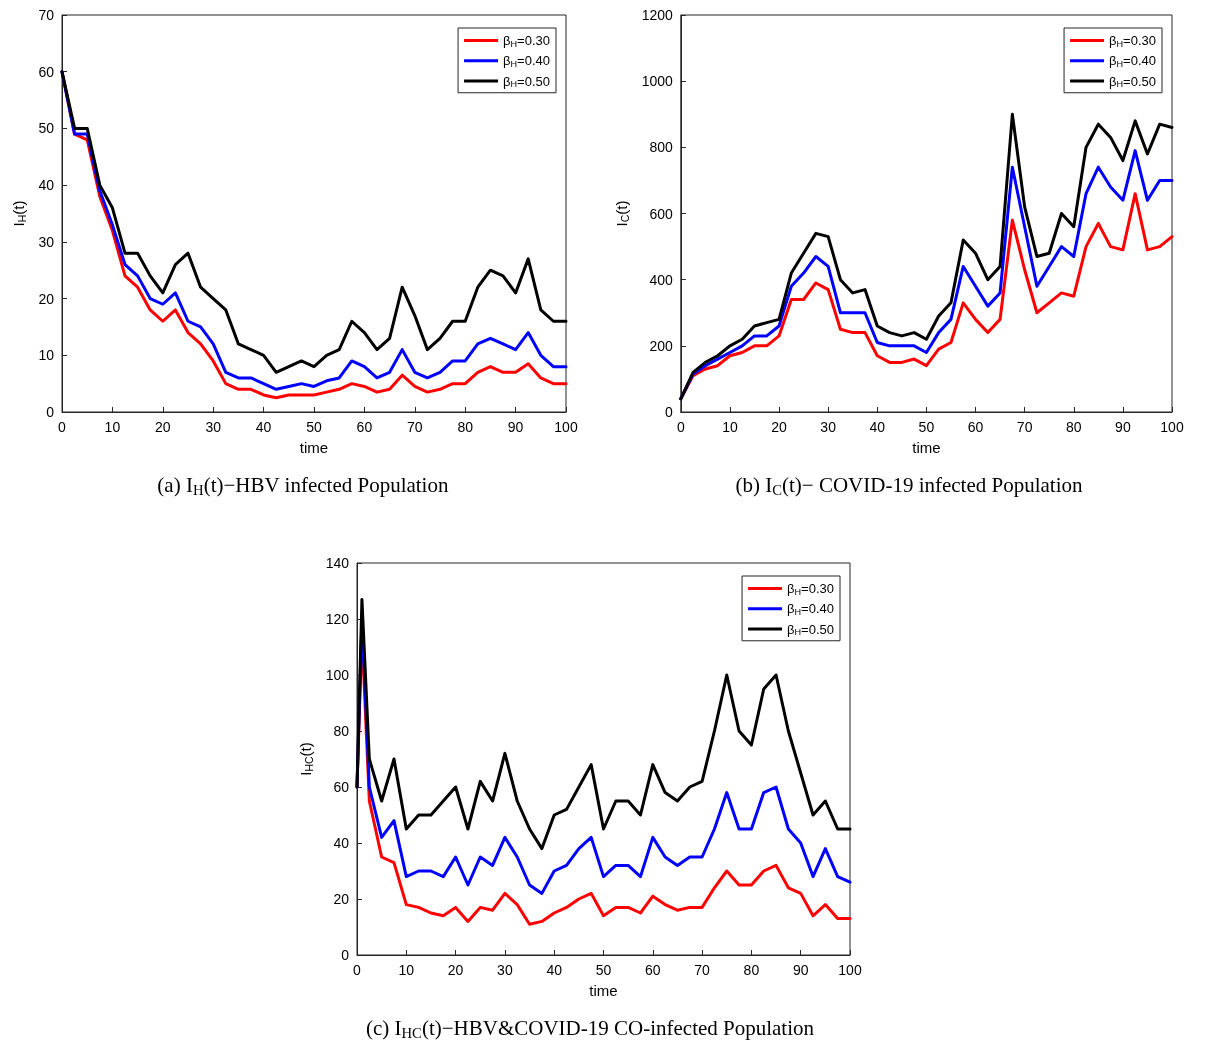  Describe the element at coordinates (337, 619) in the screenshot. I see `y-tick-label: 120` at that location.